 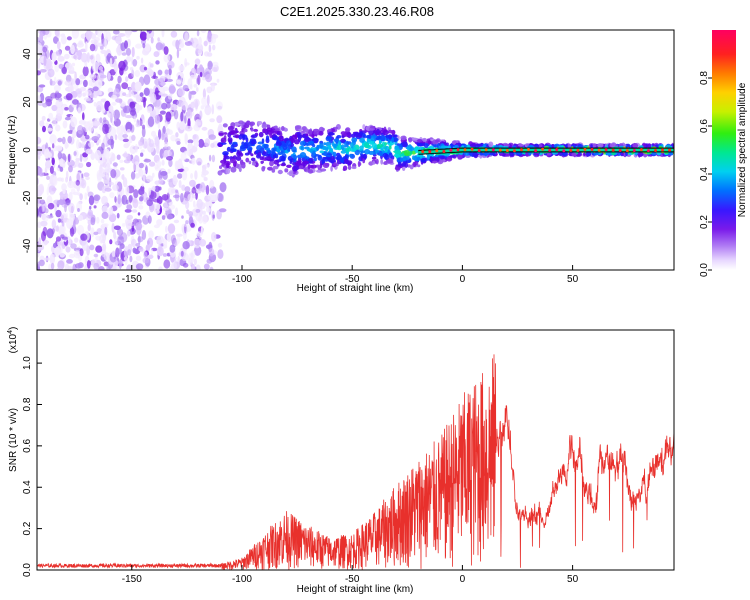 I want to click on snr-xtick-label: -50, so click(x=352, y=579).